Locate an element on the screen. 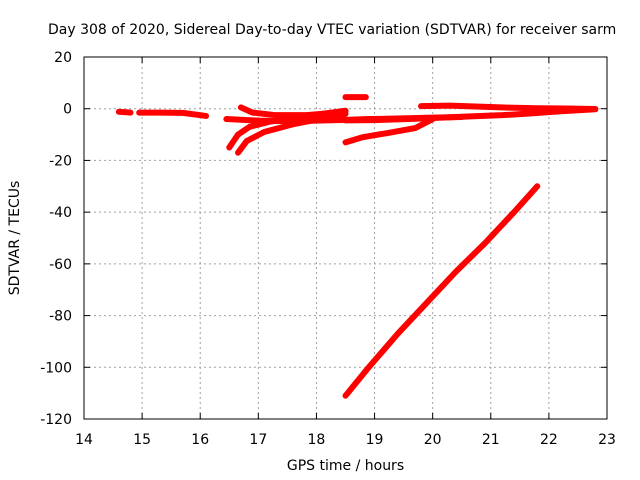  series-seg-a is located at coordinates (124, 112).